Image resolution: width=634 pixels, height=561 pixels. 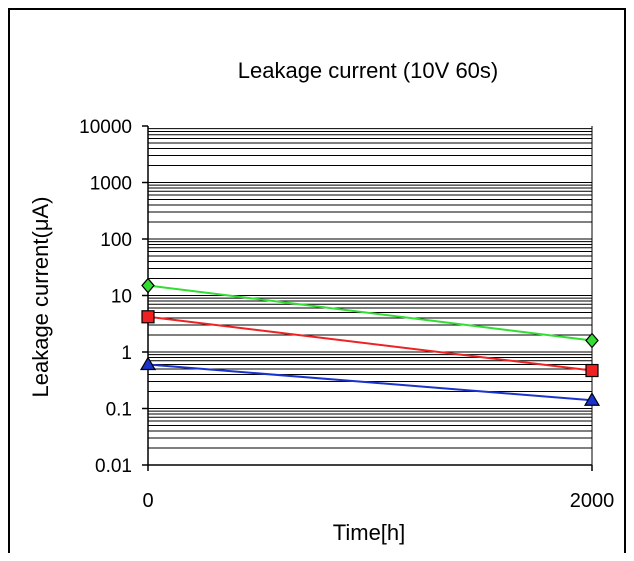 What do you see at coordinates (40, 297) in the screenshot?
I see `y-axis-label: Leakage current(μA)` at bounding box center [40, 297].